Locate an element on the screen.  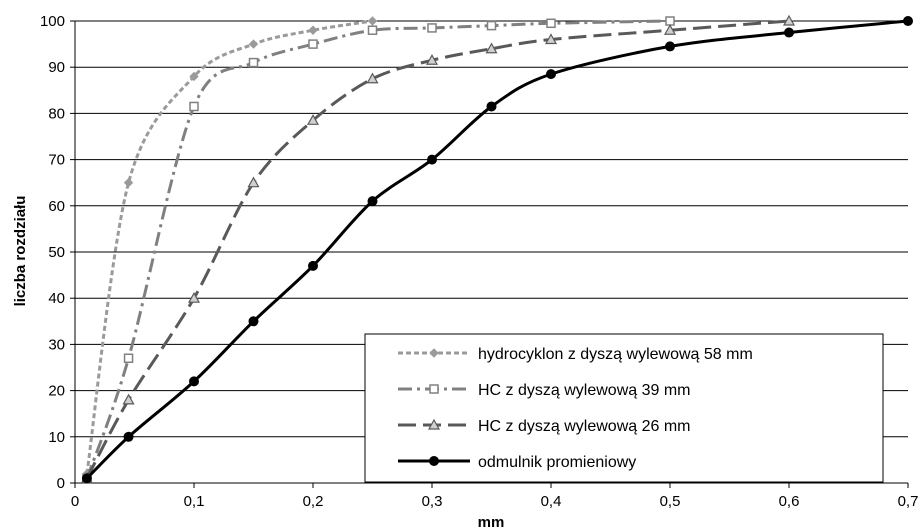
x-axis-label: mm is located at coordinates (491, 522).